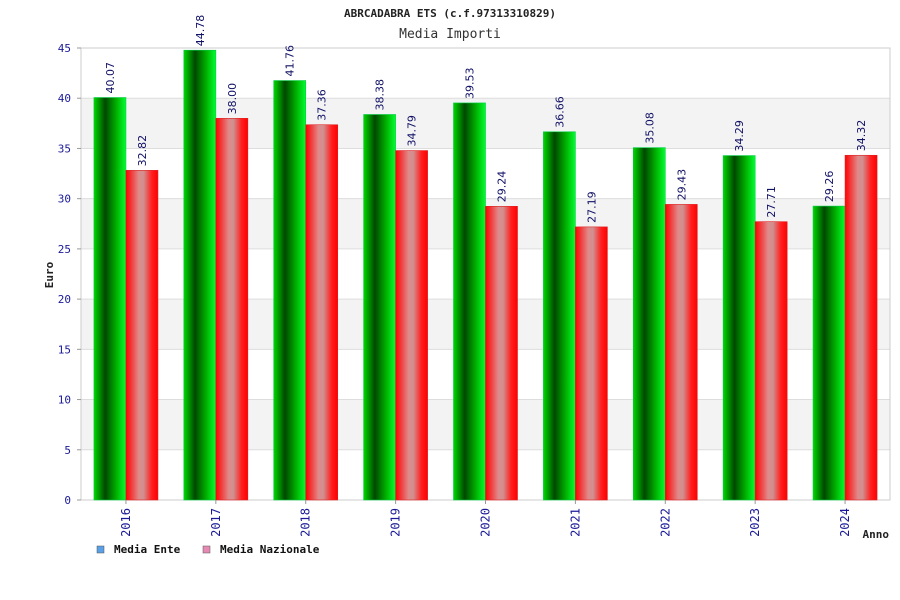 Image resolution: width=900 pixels, height=600 pixels. What do you see at coordinates (64, 98) in the screenshot?
I see `y-tick-label: 40` at bounding box center [64, 98].